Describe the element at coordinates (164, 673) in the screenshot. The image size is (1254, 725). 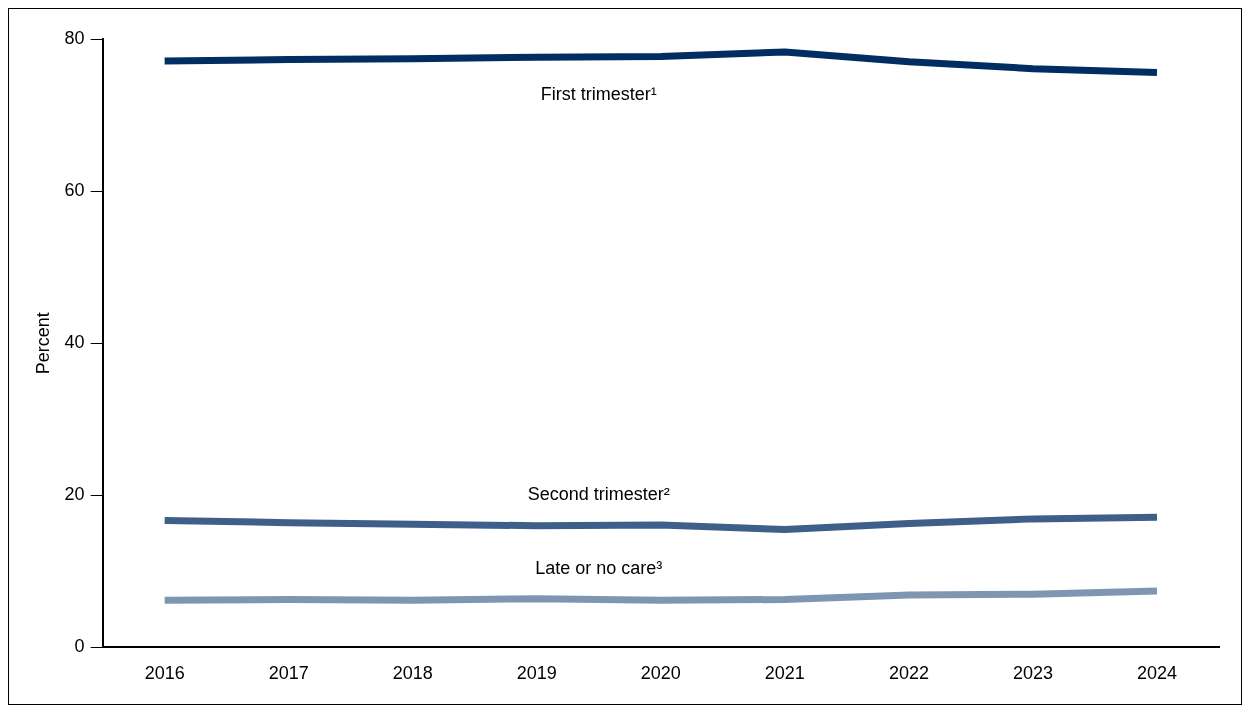
I see `x-tick-label: 2016` at that location.